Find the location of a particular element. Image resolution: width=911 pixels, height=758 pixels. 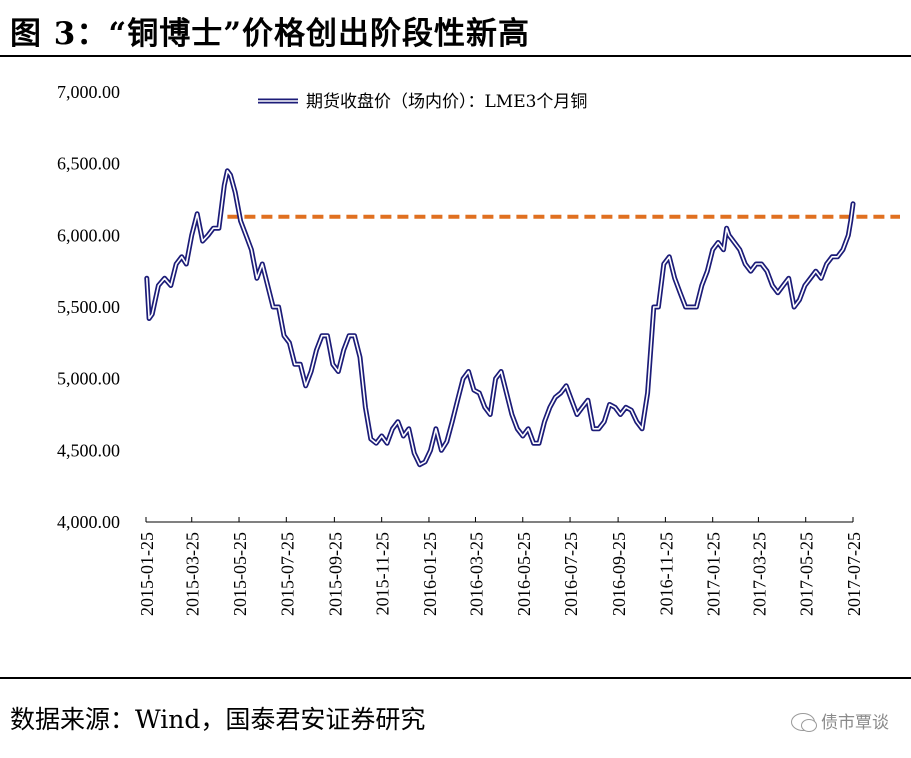

x-tick-label: 2016-01-25 is located at coordinates (430, 574).